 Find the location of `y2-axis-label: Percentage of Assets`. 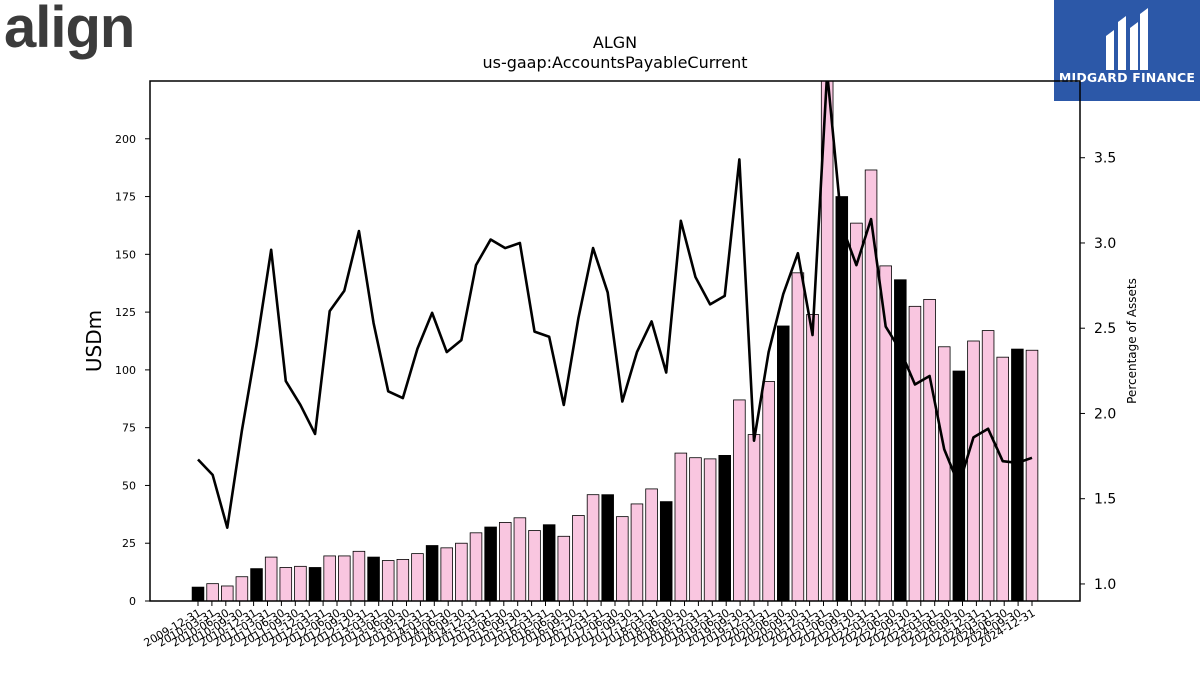

y2-axis-label: Percentage of Assets is located at coordinates (1132, 341).